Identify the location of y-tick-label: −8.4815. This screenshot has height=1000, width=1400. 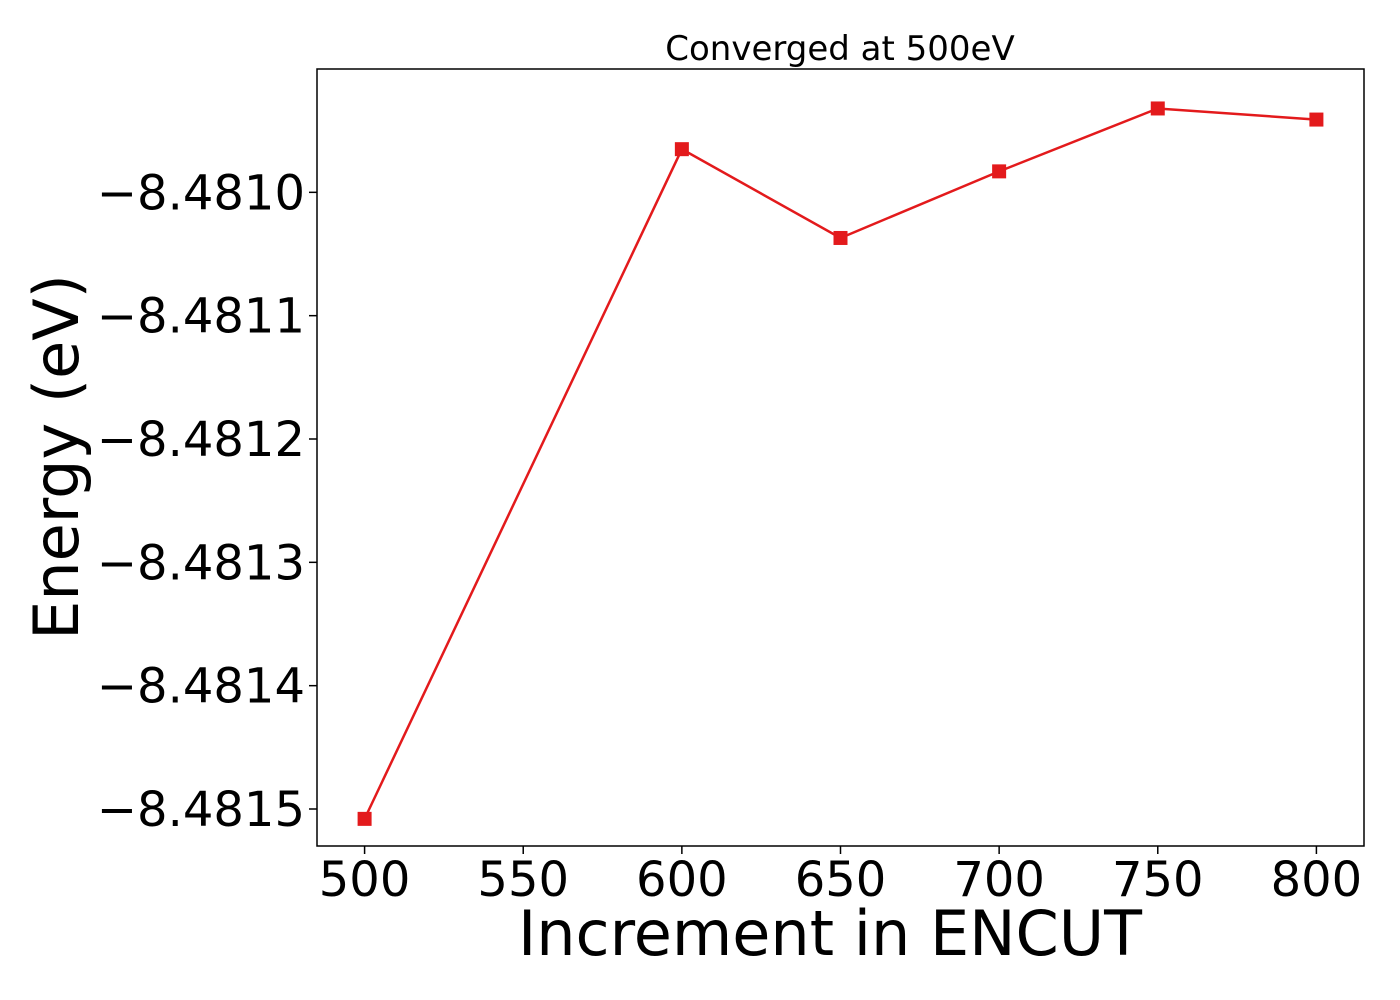
(201, 810).